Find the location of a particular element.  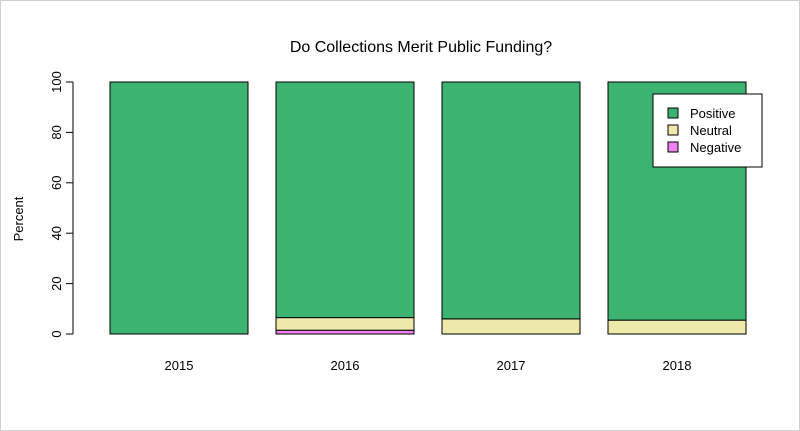

bar-negative-2016 is located at coordinates (345, 332).